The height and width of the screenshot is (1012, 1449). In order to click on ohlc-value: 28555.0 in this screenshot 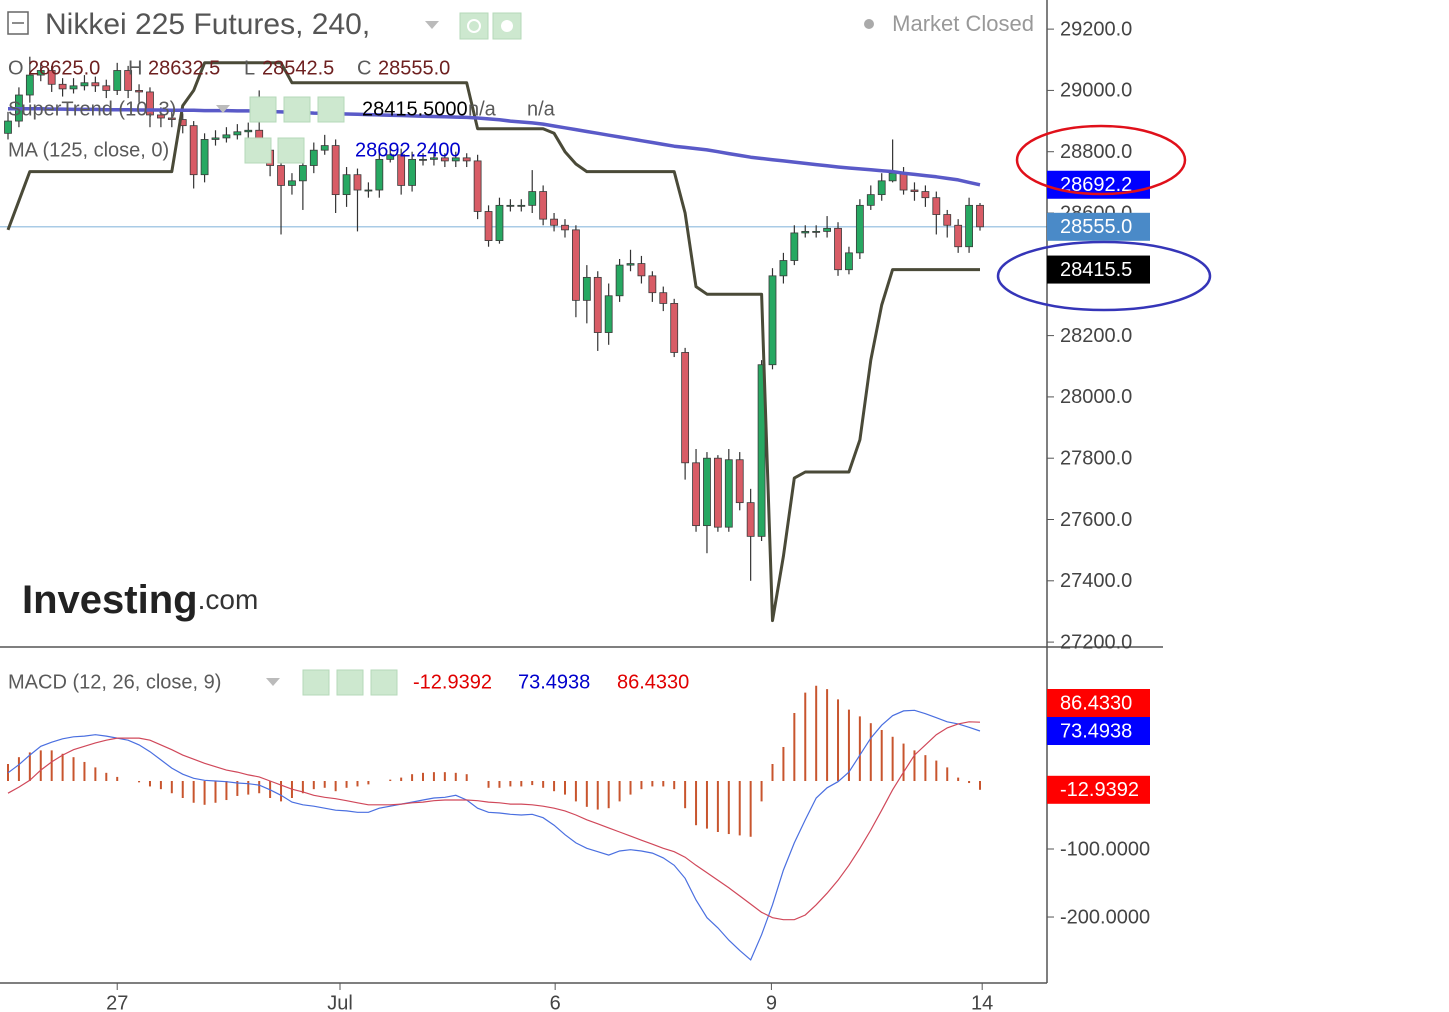, I will do `click(414, 68)`.